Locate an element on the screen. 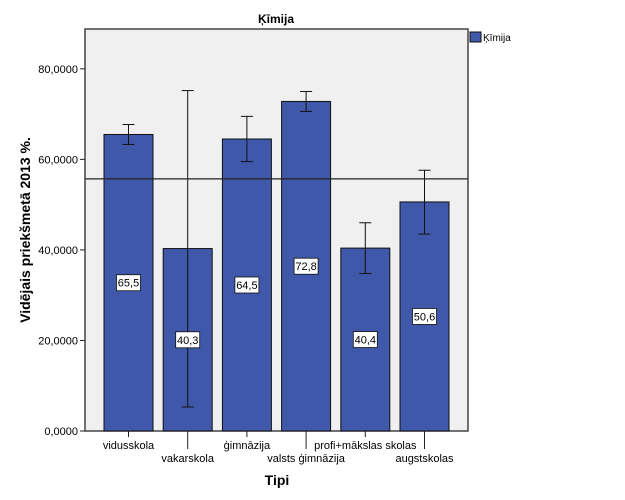 The width and height of the screenshot is (625, 500). value-label: 50,6 is located at coordinates (424, 317).